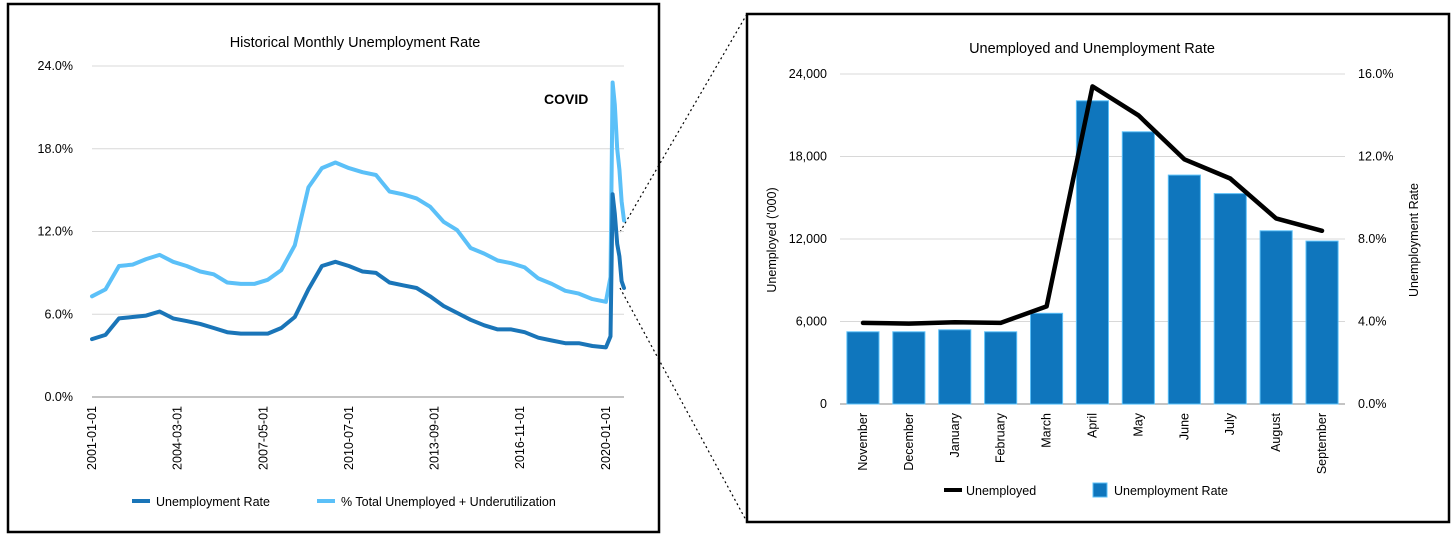 This screenshot has width=1456, height=538. Describe the element at coordinates (1001, 368) in the screenshot. I see `bar-february` at that location.